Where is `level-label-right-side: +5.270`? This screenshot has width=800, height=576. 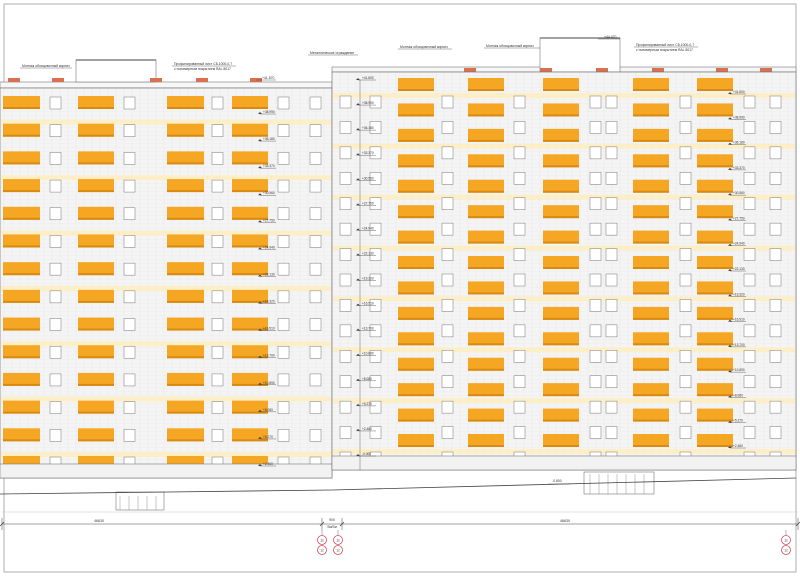 level-label-right-side: +5.270 is located at coordinates (367, 404).